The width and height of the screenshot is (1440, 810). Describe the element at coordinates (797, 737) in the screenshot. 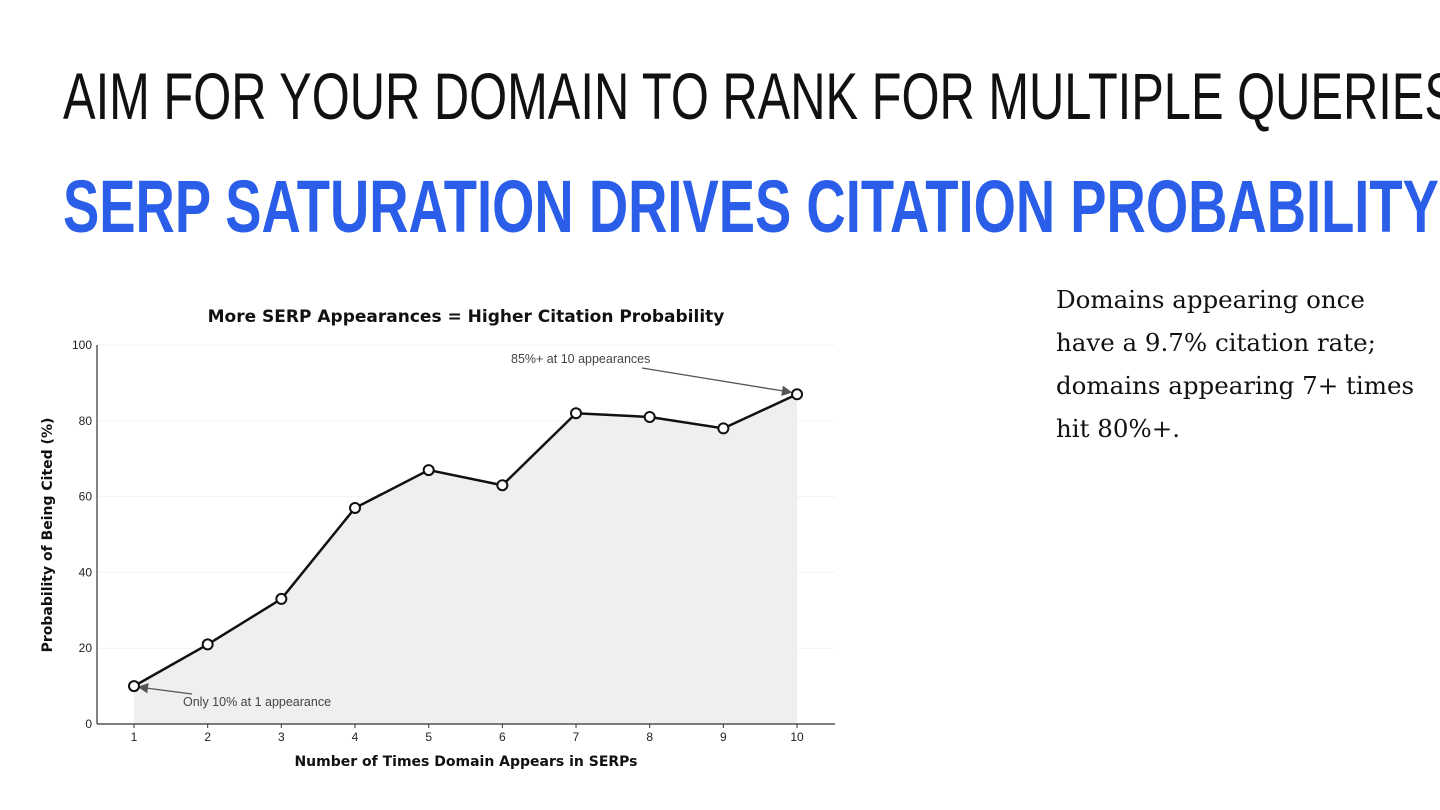

I see `x-tick-label: 10` at that location.